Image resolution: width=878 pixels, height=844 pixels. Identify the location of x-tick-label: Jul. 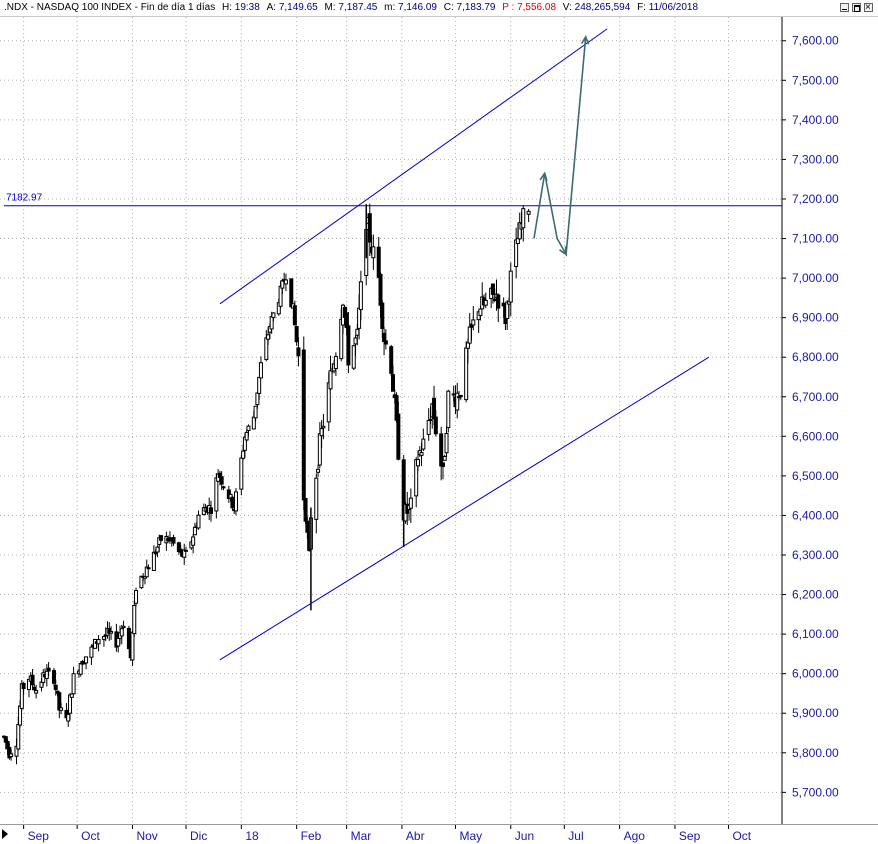
(575, 836).